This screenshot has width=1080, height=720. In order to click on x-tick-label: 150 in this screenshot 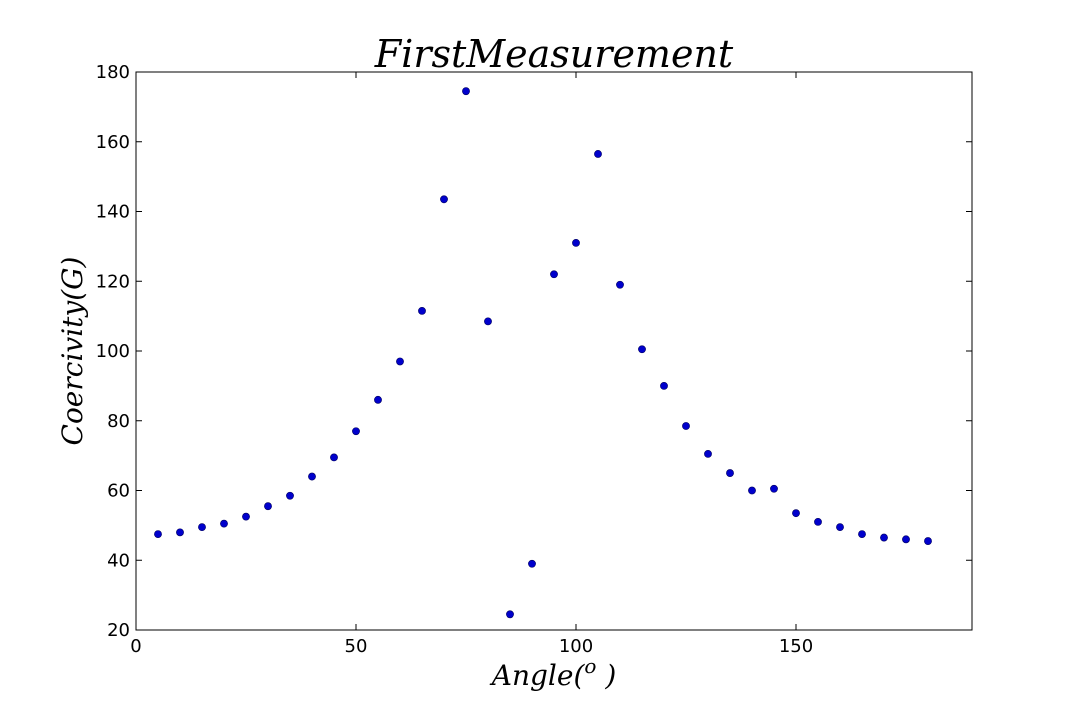, I will do `click(796, 646)`.